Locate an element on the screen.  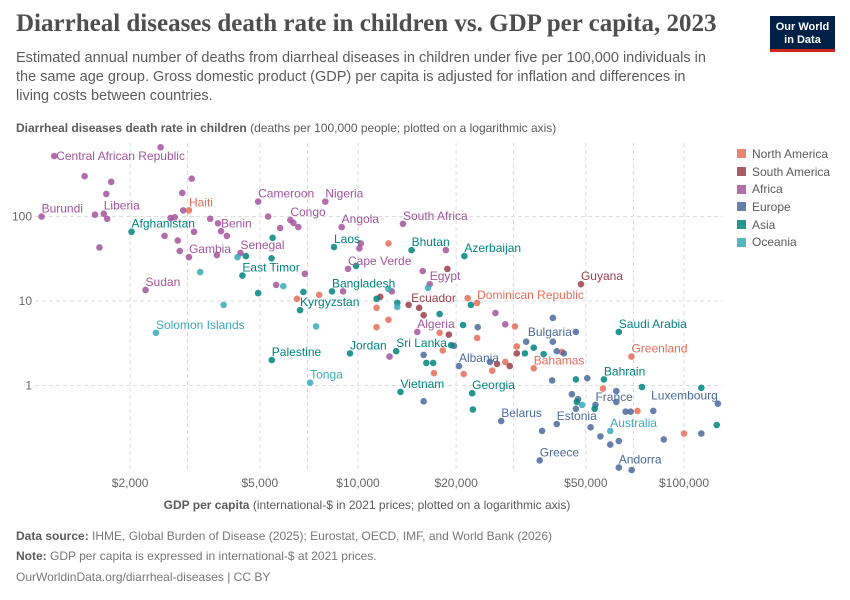
point-label: Sudan is located at coordinates (163, 282).